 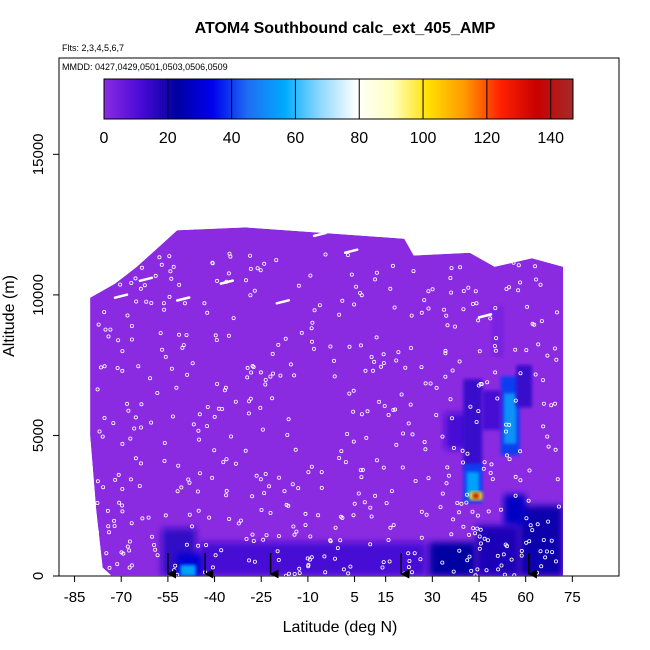 What do you see at coordinates (296, 138) in the screenshot?
I see `colorbar-tick-label: 60` at bounding box center [296, 138].